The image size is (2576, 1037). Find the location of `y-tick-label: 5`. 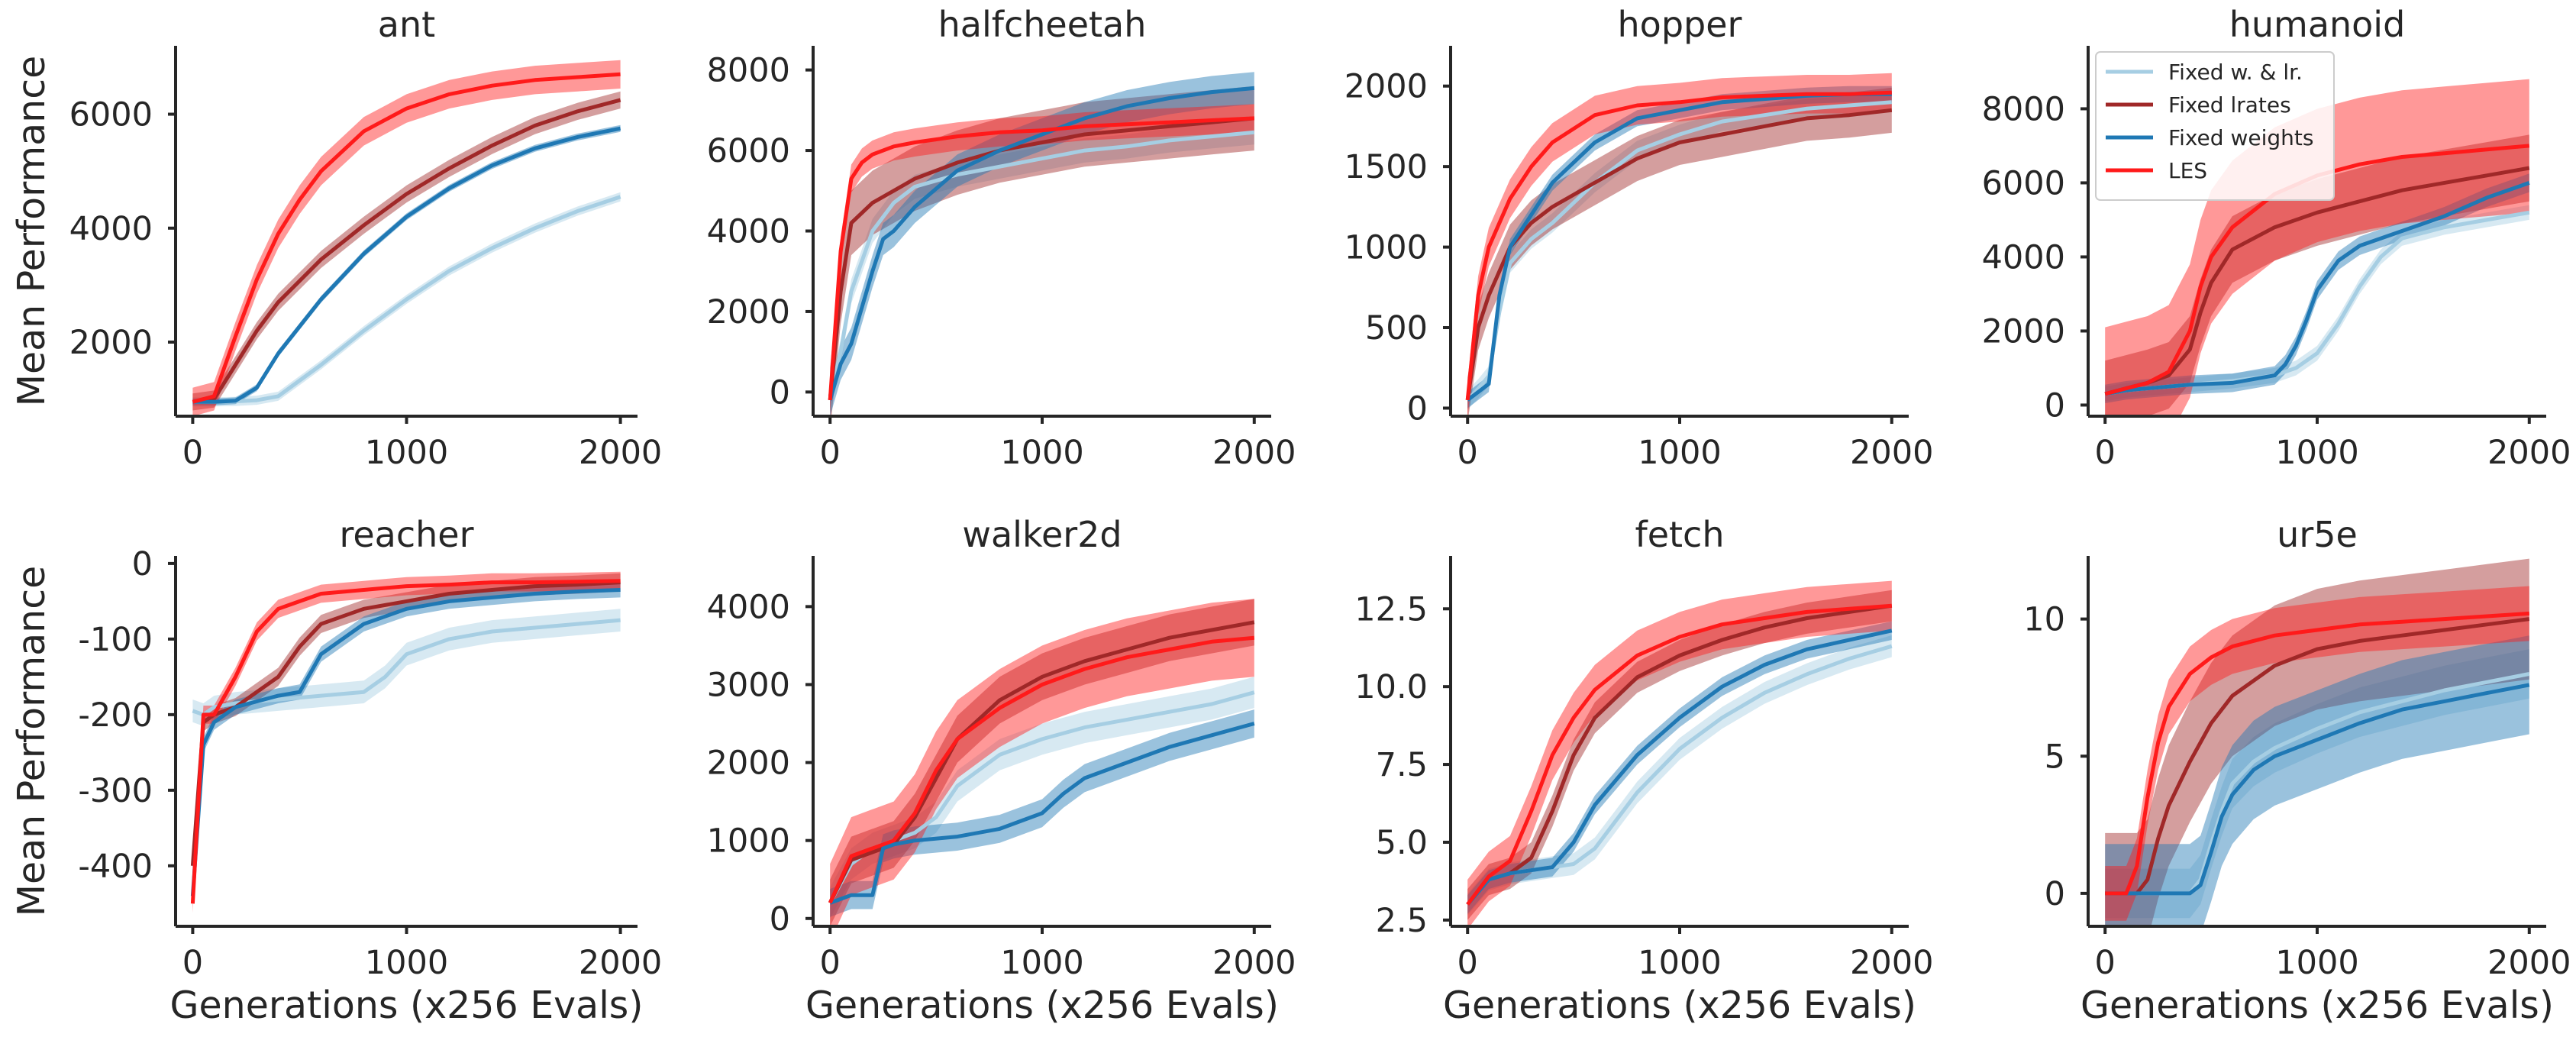

y-tick-label: 5 is located at coordinates (2055, 757).